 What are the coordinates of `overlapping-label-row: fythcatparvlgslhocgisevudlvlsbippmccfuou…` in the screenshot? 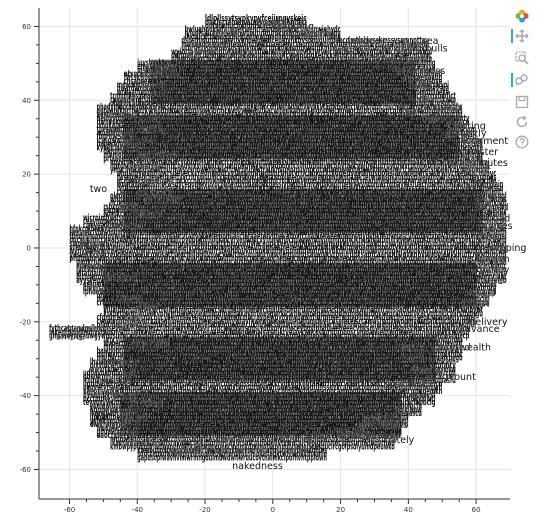 It's located at (259, 329).